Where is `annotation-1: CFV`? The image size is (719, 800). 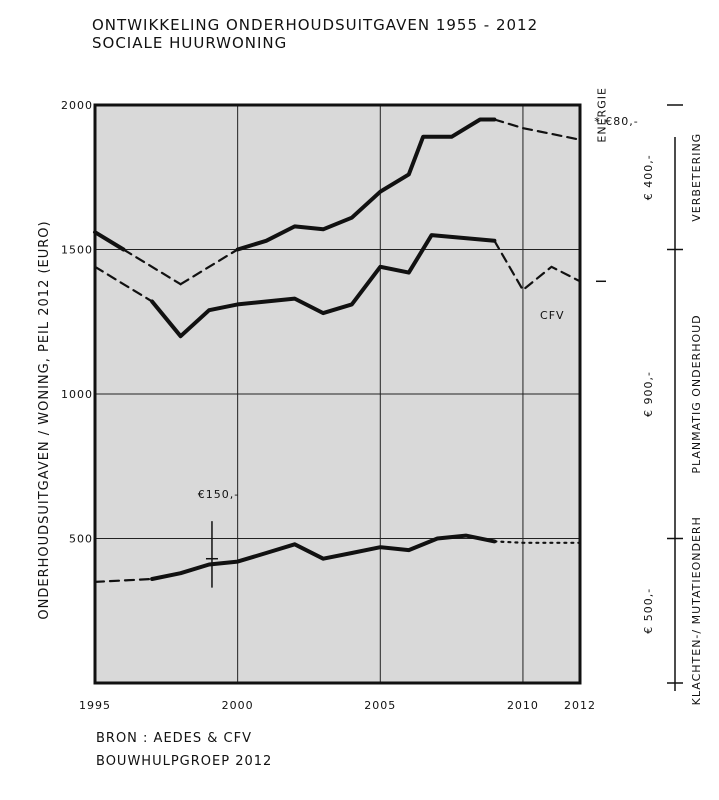
annotation-1: CFV is located at coordinates (552, 315).